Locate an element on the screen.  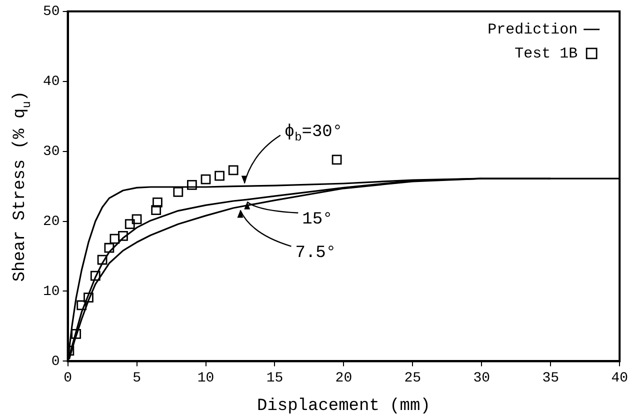
legend-label: Prediction is located at coordinates (533, 29).